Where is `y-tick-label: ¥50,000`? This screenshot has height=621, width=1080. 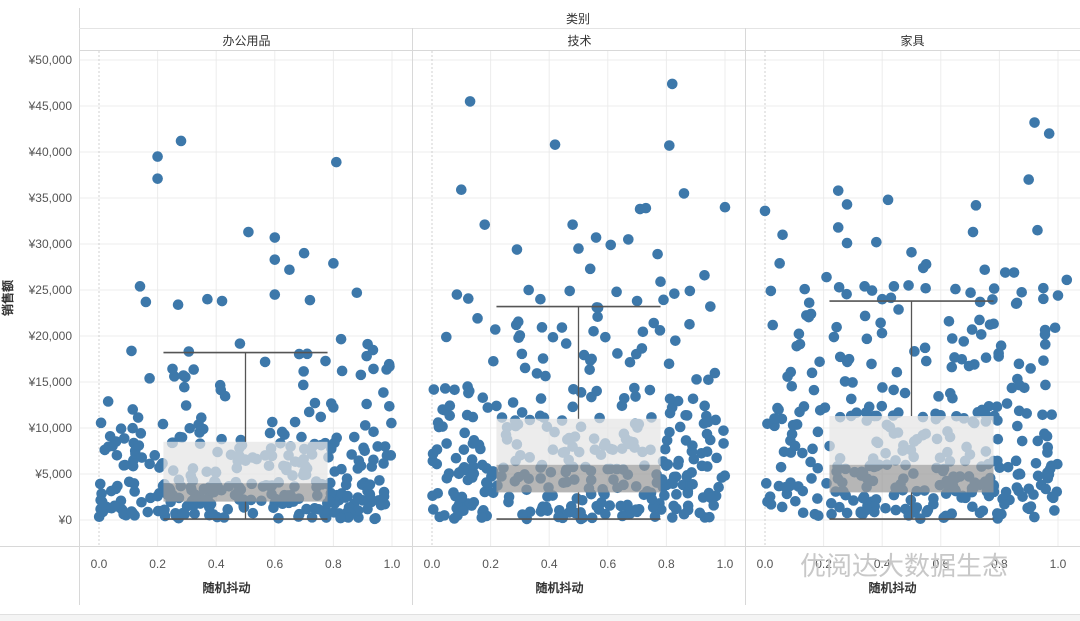
y-tick-label: ¥50,000 is located at coordinates (50, 60).